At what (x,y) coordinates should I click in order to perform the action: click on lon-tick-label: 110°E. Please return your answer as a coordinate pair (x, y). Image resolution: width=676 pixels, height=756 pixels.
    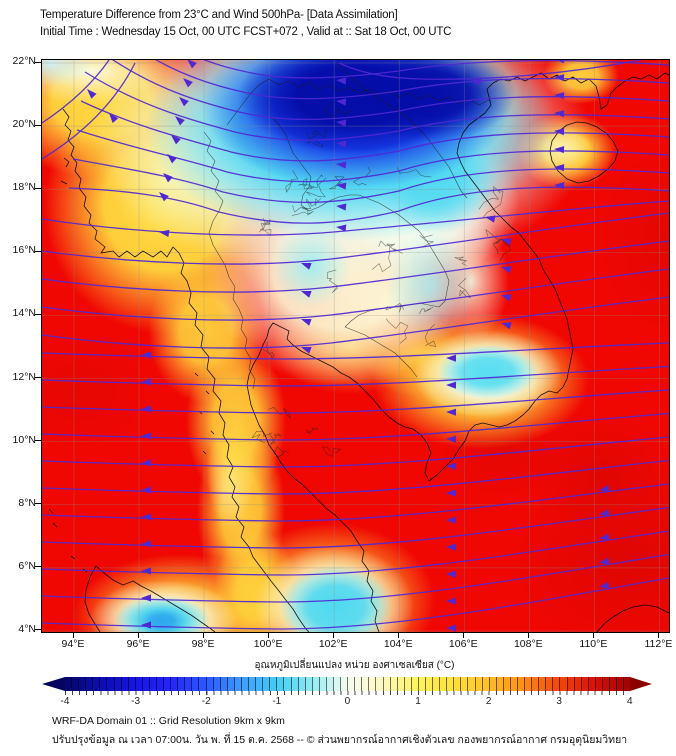
    Looking at the image, I should click on (593, 644).